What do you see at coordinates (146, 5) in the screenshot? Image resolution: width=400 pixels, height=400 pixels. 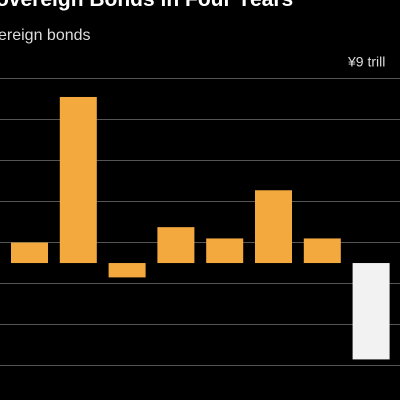 I see `chart-title: overeign Bonds in Four Years` at bounding box center [146, 5].